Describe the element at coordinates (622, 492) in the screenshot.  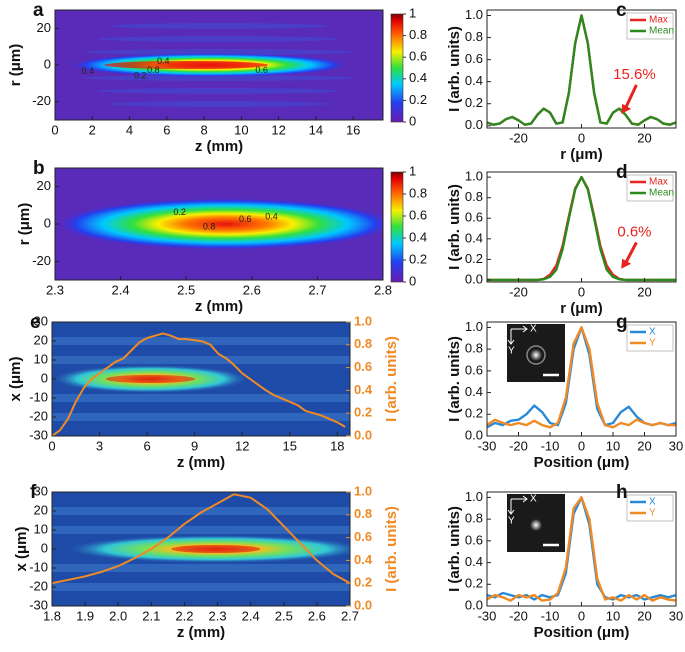
I see `panel-label: h` at that location.